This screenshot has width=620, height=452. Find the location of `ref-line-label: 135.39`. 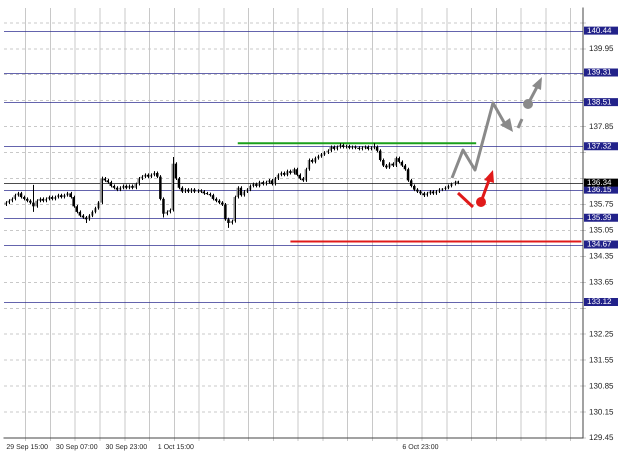

ref-line-label: 135.39 is located at coordinates (599, 217).